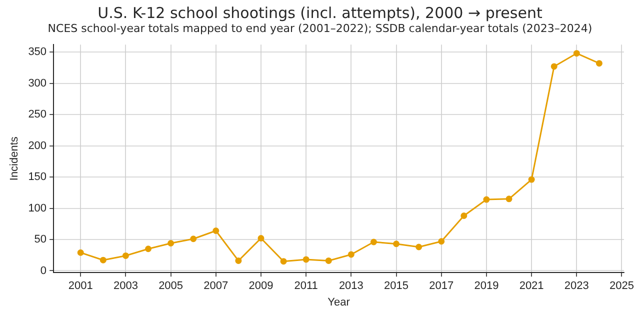  I want to click on x-tick-label: 2019, so click(486, 286).